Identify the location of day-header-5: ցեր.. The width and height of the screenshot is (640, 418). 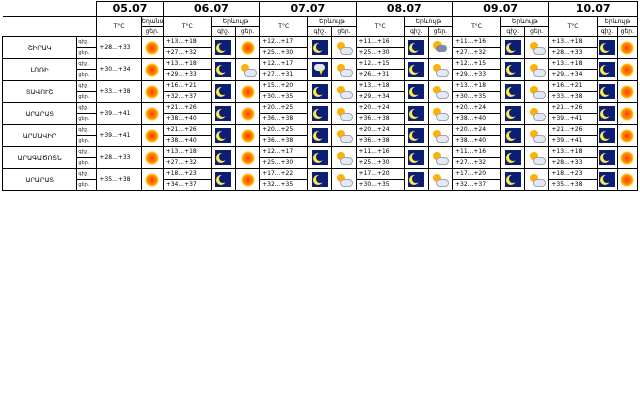
(537, 31).